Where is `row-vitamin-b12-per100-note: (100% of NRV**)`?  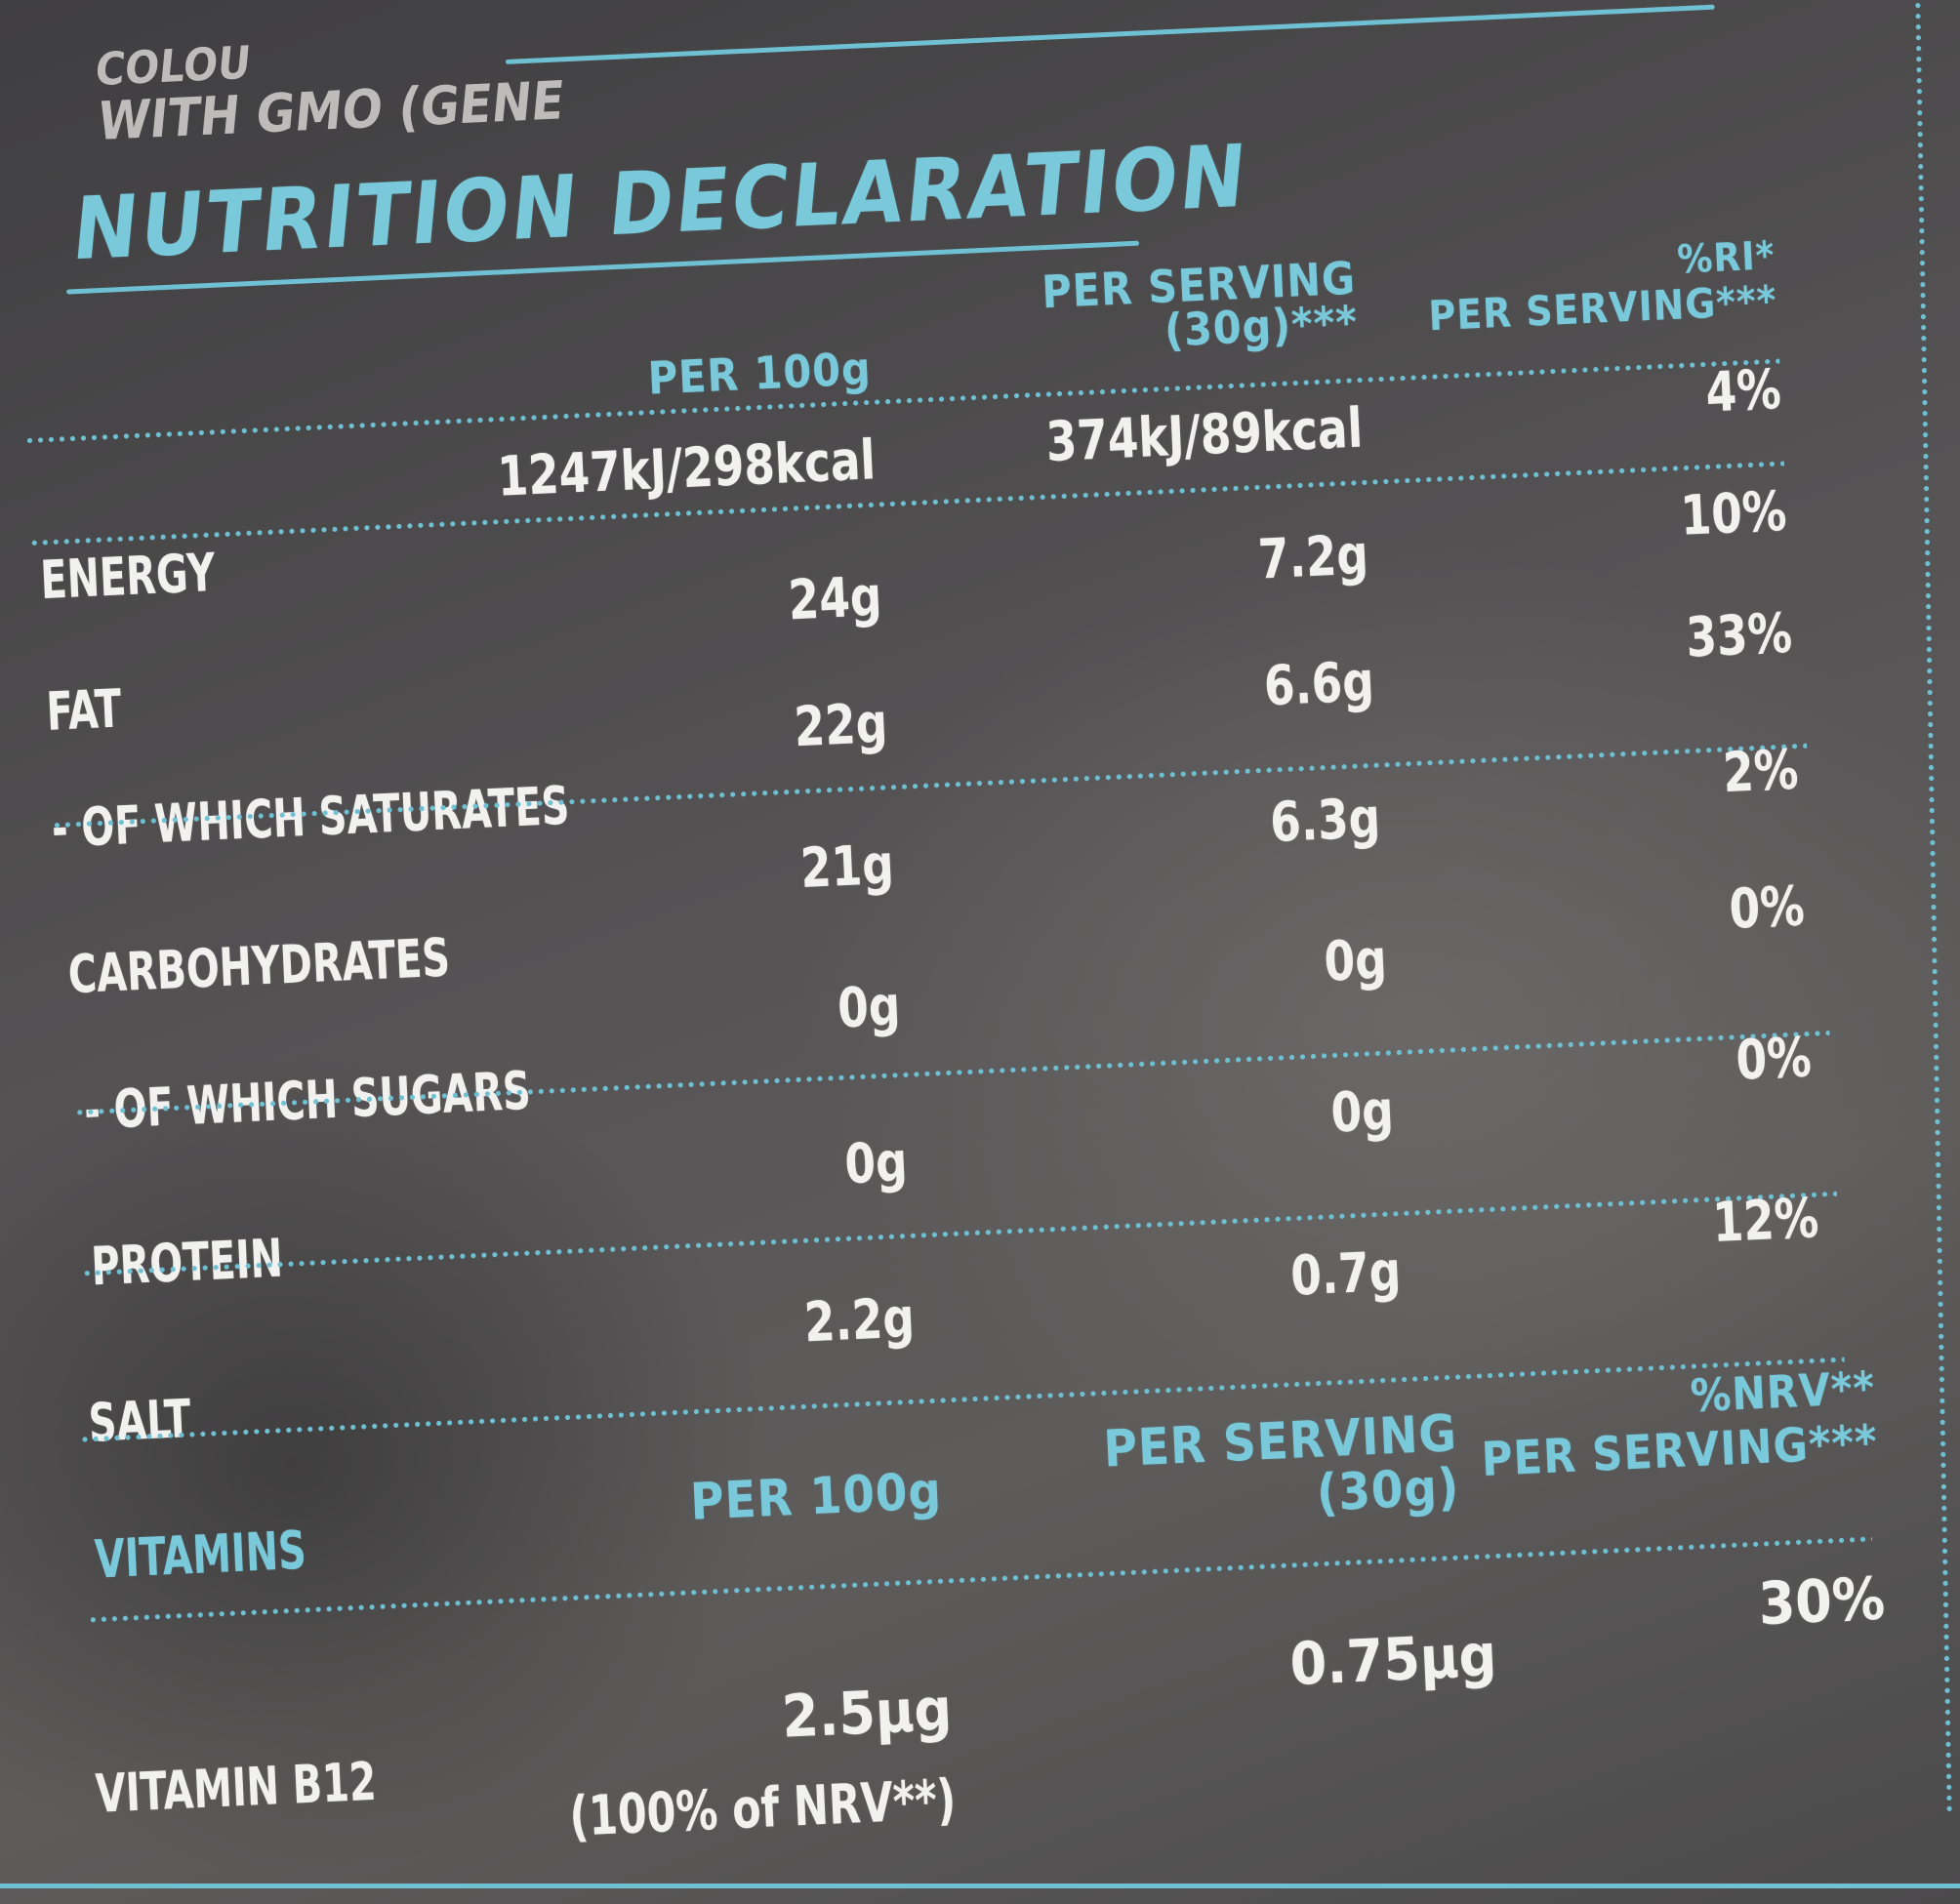
row-vitamin-b12-per100-note: (100% of NRV**) is located at coordinates (763, 1808).